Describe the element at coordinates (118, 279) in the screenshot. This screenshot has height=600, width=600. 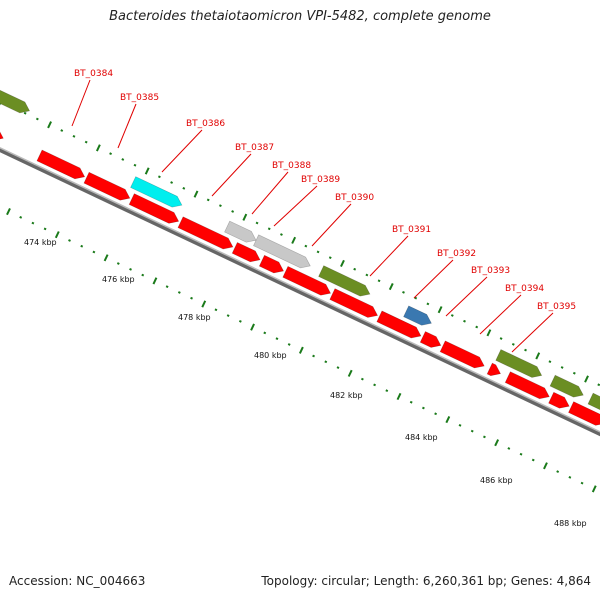
I see `scale-label-1: 476 kbp` at that location.